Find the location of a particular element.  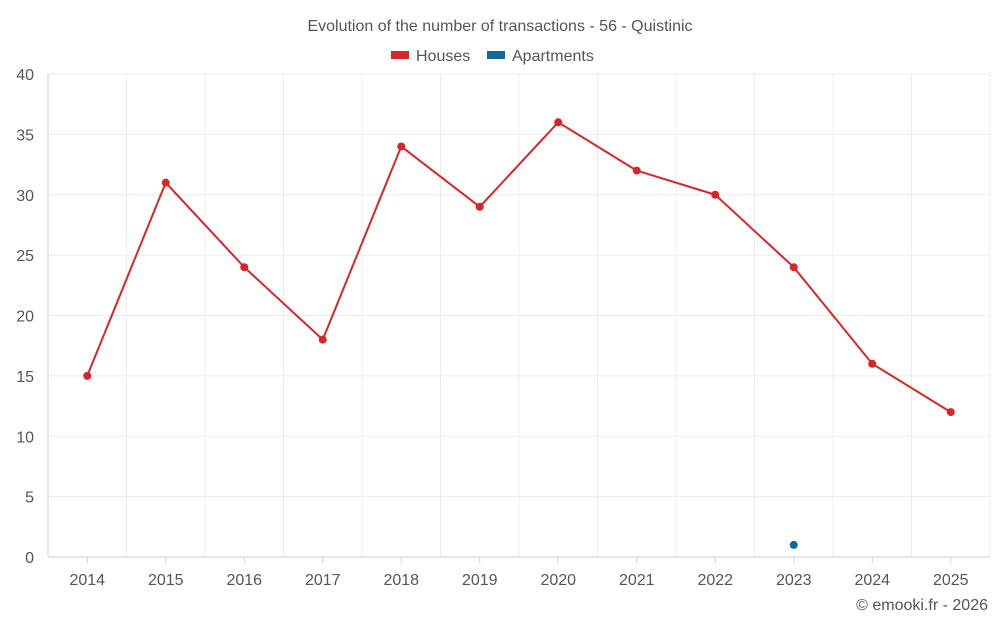

legend: Houses Apartments is located at coordinates (492, 56).